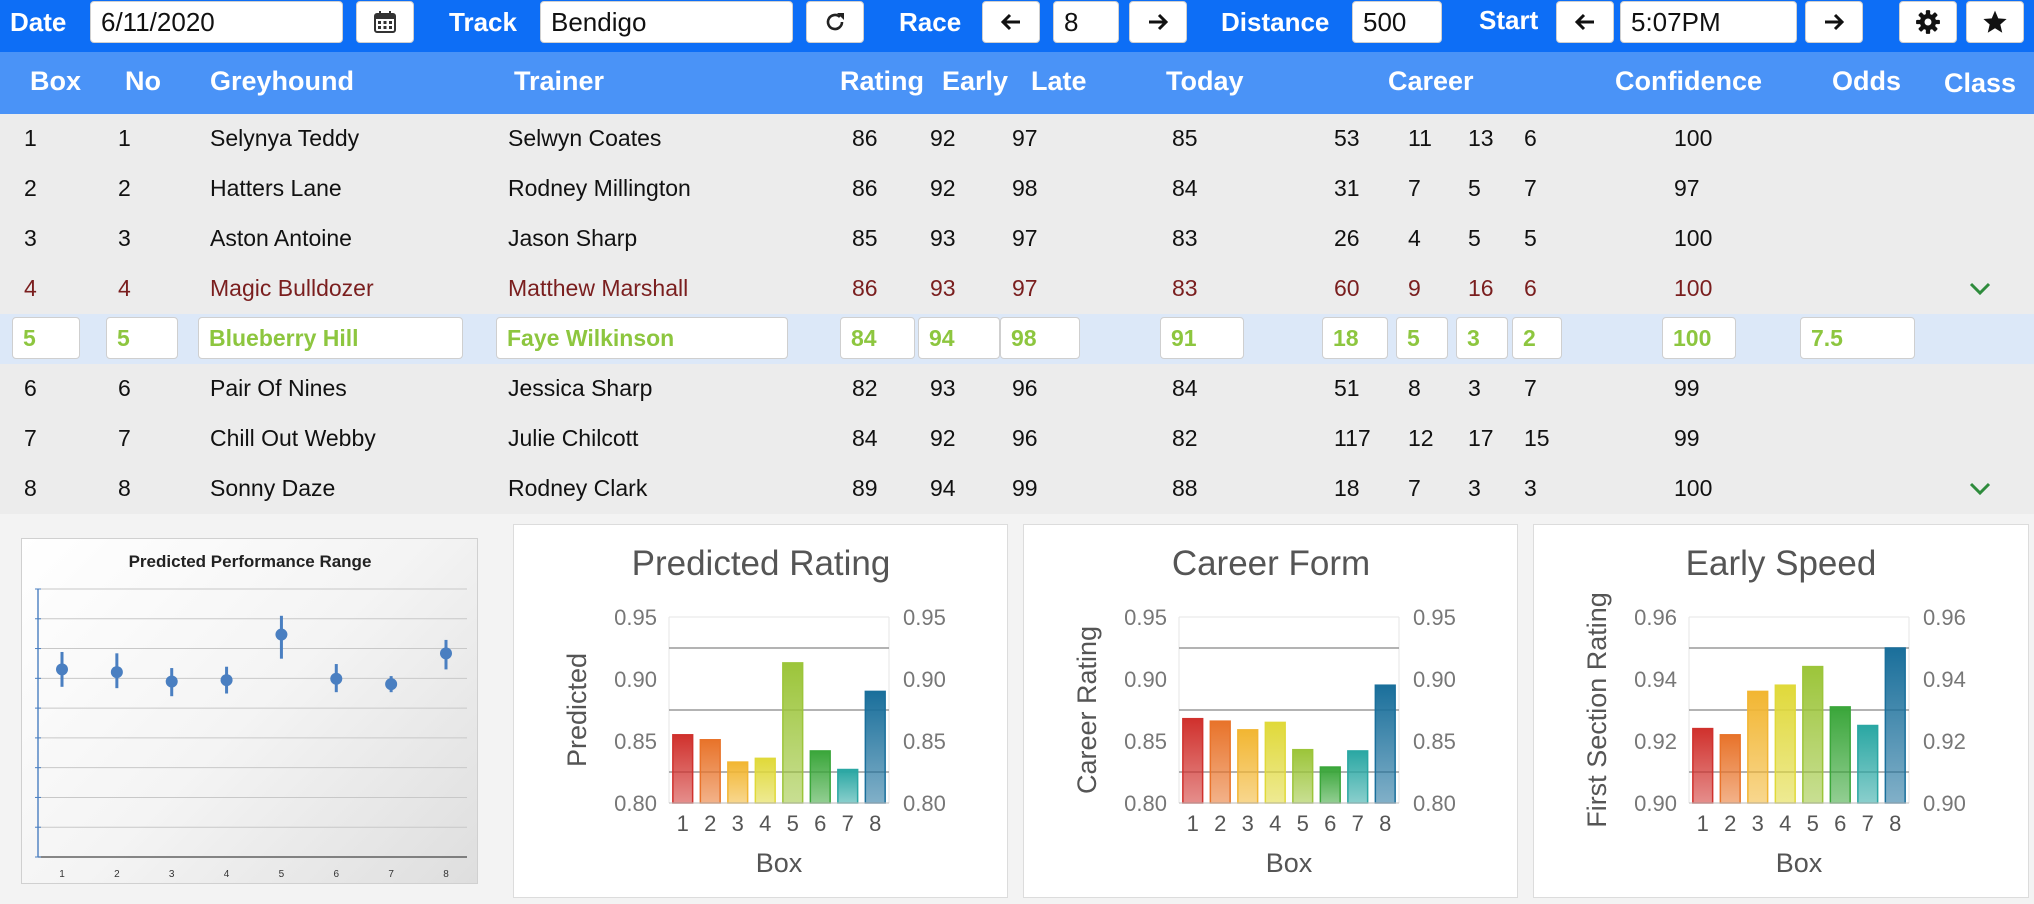 Image resolution: width=2034 pixels, height=904 pixels. Describe the element at coordinates (1474, 188) in the screenshot. I see `cell-c3: 5` at that location.